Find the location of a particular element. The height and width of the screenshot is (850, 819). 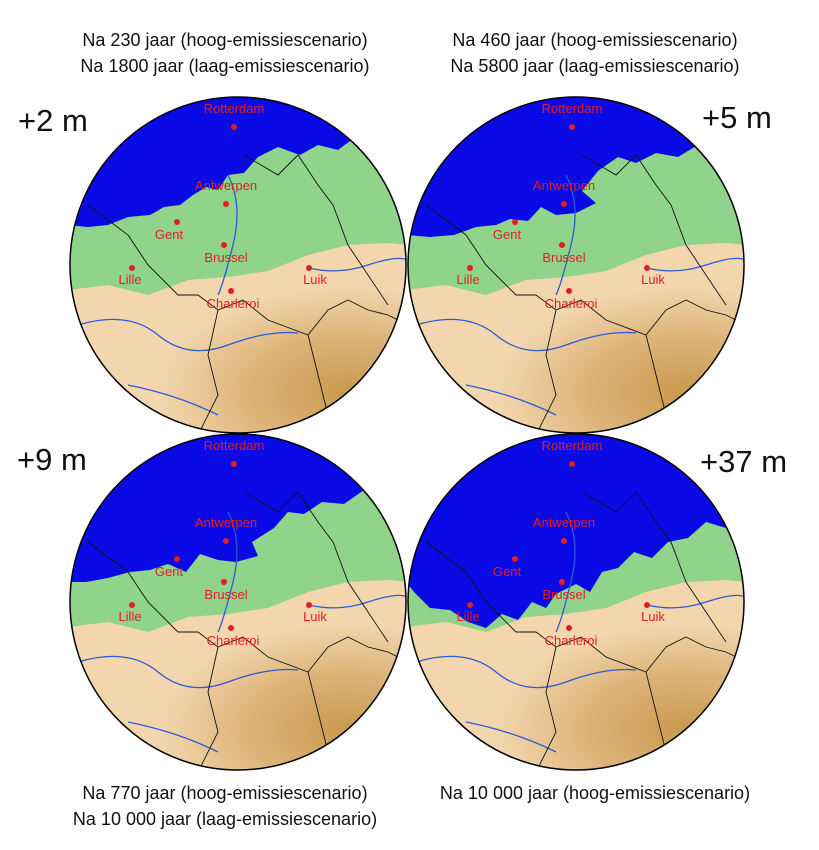

caption-line: Na 1800 jaar (laag-emissiescenario) is located at coordinates (225, 66).